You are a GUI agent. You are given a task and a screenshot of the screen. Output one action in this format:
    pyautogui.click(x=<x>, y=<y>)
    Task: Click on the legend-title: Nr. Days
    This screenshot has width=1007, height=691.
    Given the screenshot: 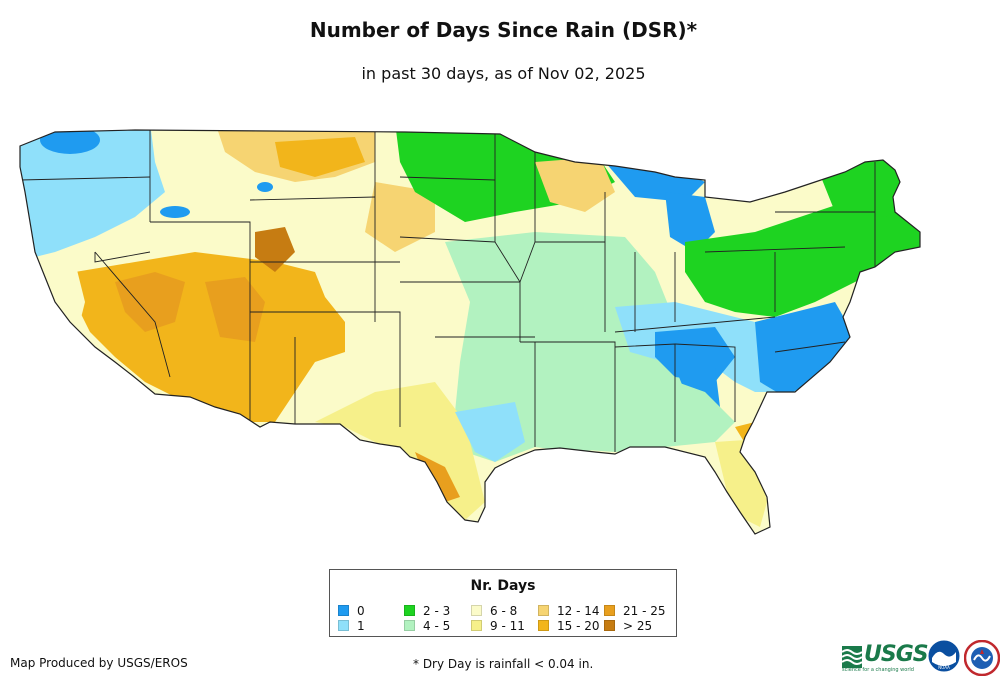 What is the action you would take?
    pyautogui.click(x=503, y=586)
    